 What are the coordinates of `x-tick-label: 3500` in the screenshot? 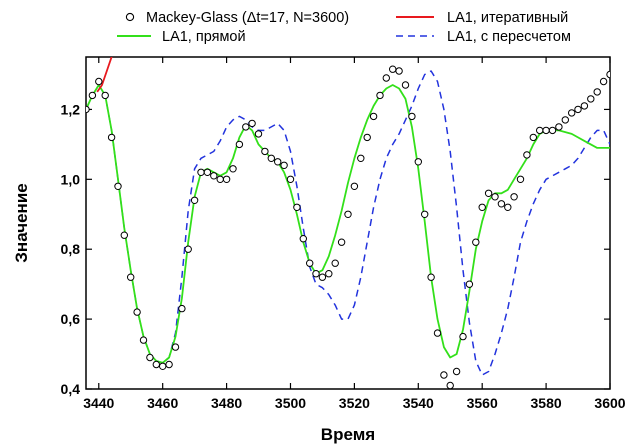 It's located at (290, 403).